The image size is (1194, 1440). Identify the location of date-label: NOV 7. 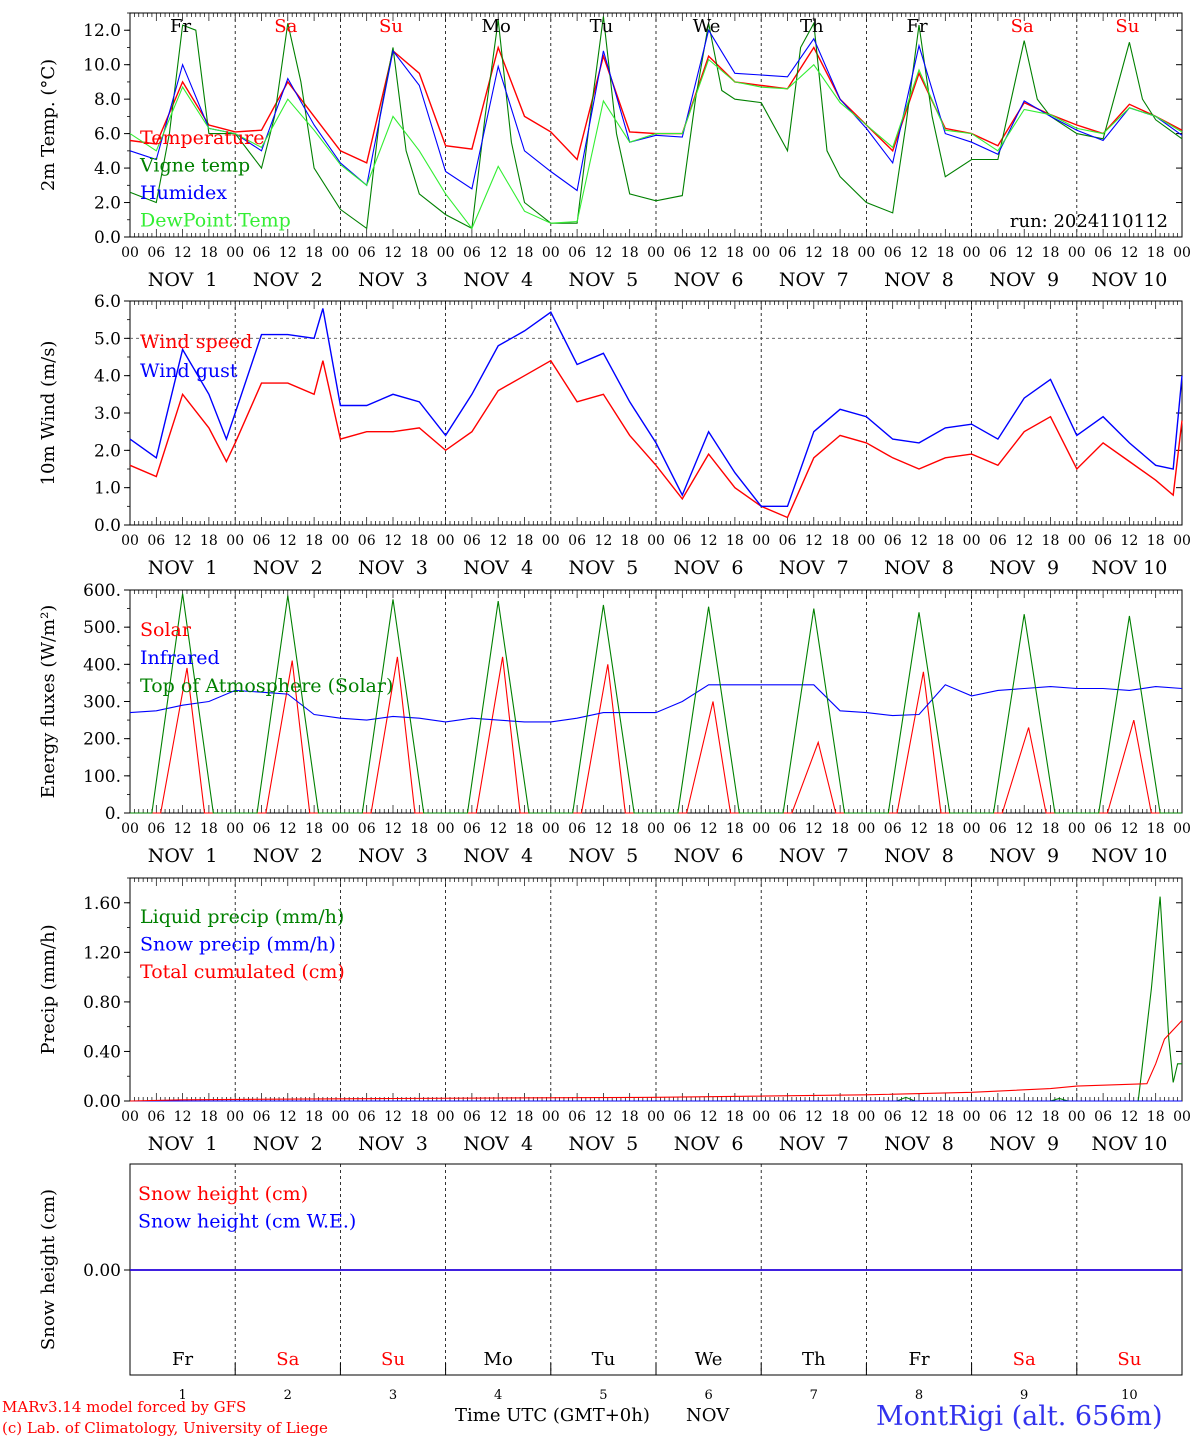
(814, 1144).